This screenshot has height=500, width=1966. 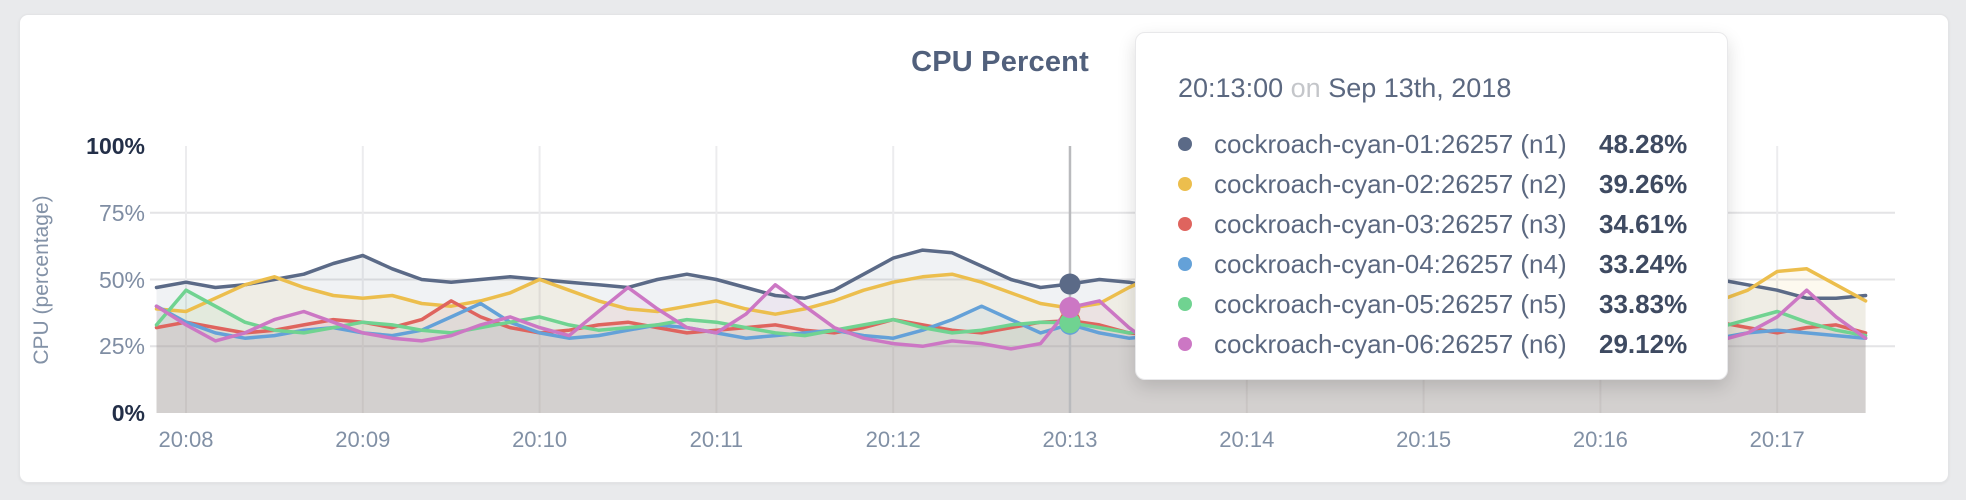 What do you see at coordinates (1247, 439) in the screenshot?
I see `x-tick-label-2014: 20:14` at bounding box center [1247, 439].